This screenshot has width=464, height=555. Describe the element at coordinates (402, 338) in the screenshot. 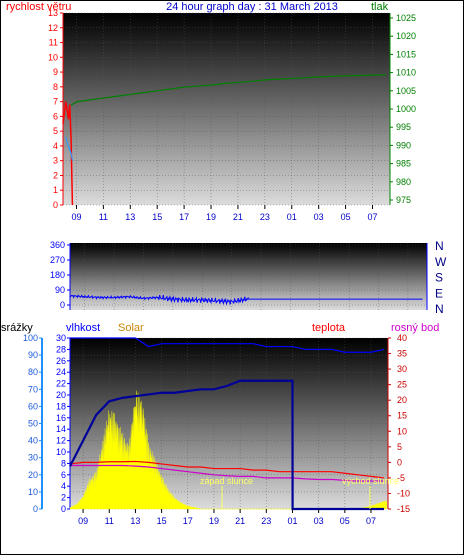

I see `temperature-tick-label: 40` at that location.